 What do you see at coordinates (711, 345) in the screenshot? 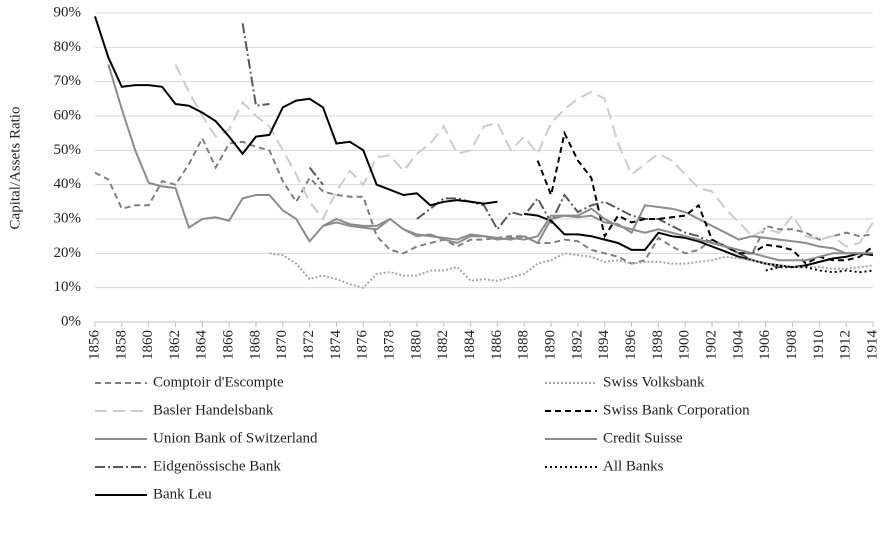
I see `x-tick-label: 1902` at bounding box center [711, 345].